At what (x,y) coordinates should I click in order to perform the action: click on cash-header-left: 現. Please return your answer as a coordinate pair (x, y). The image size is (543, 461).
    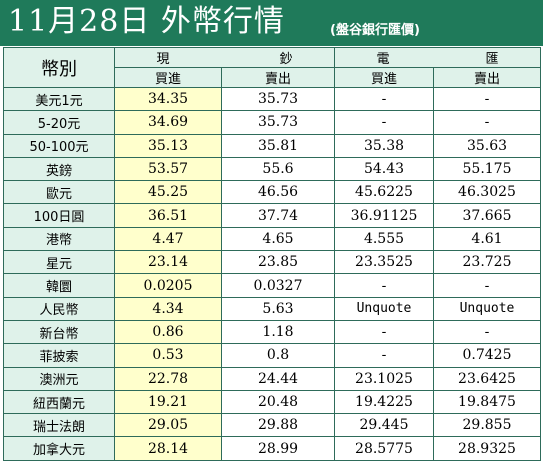
    Looking at the image, I should click on (163, 59).